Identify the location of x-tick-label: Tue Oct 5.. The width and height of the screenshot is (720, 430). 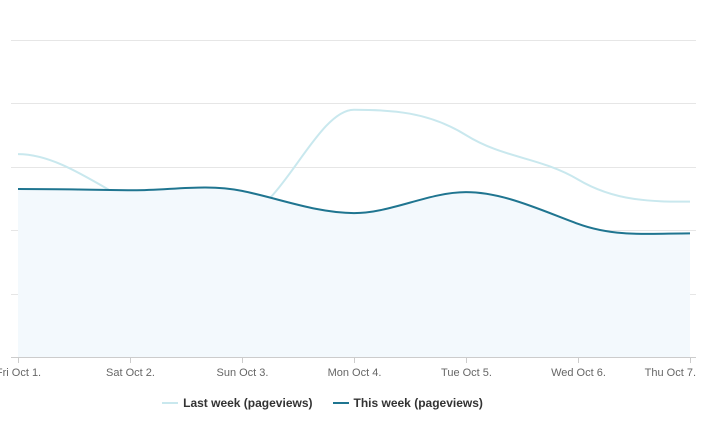
(466, 373).